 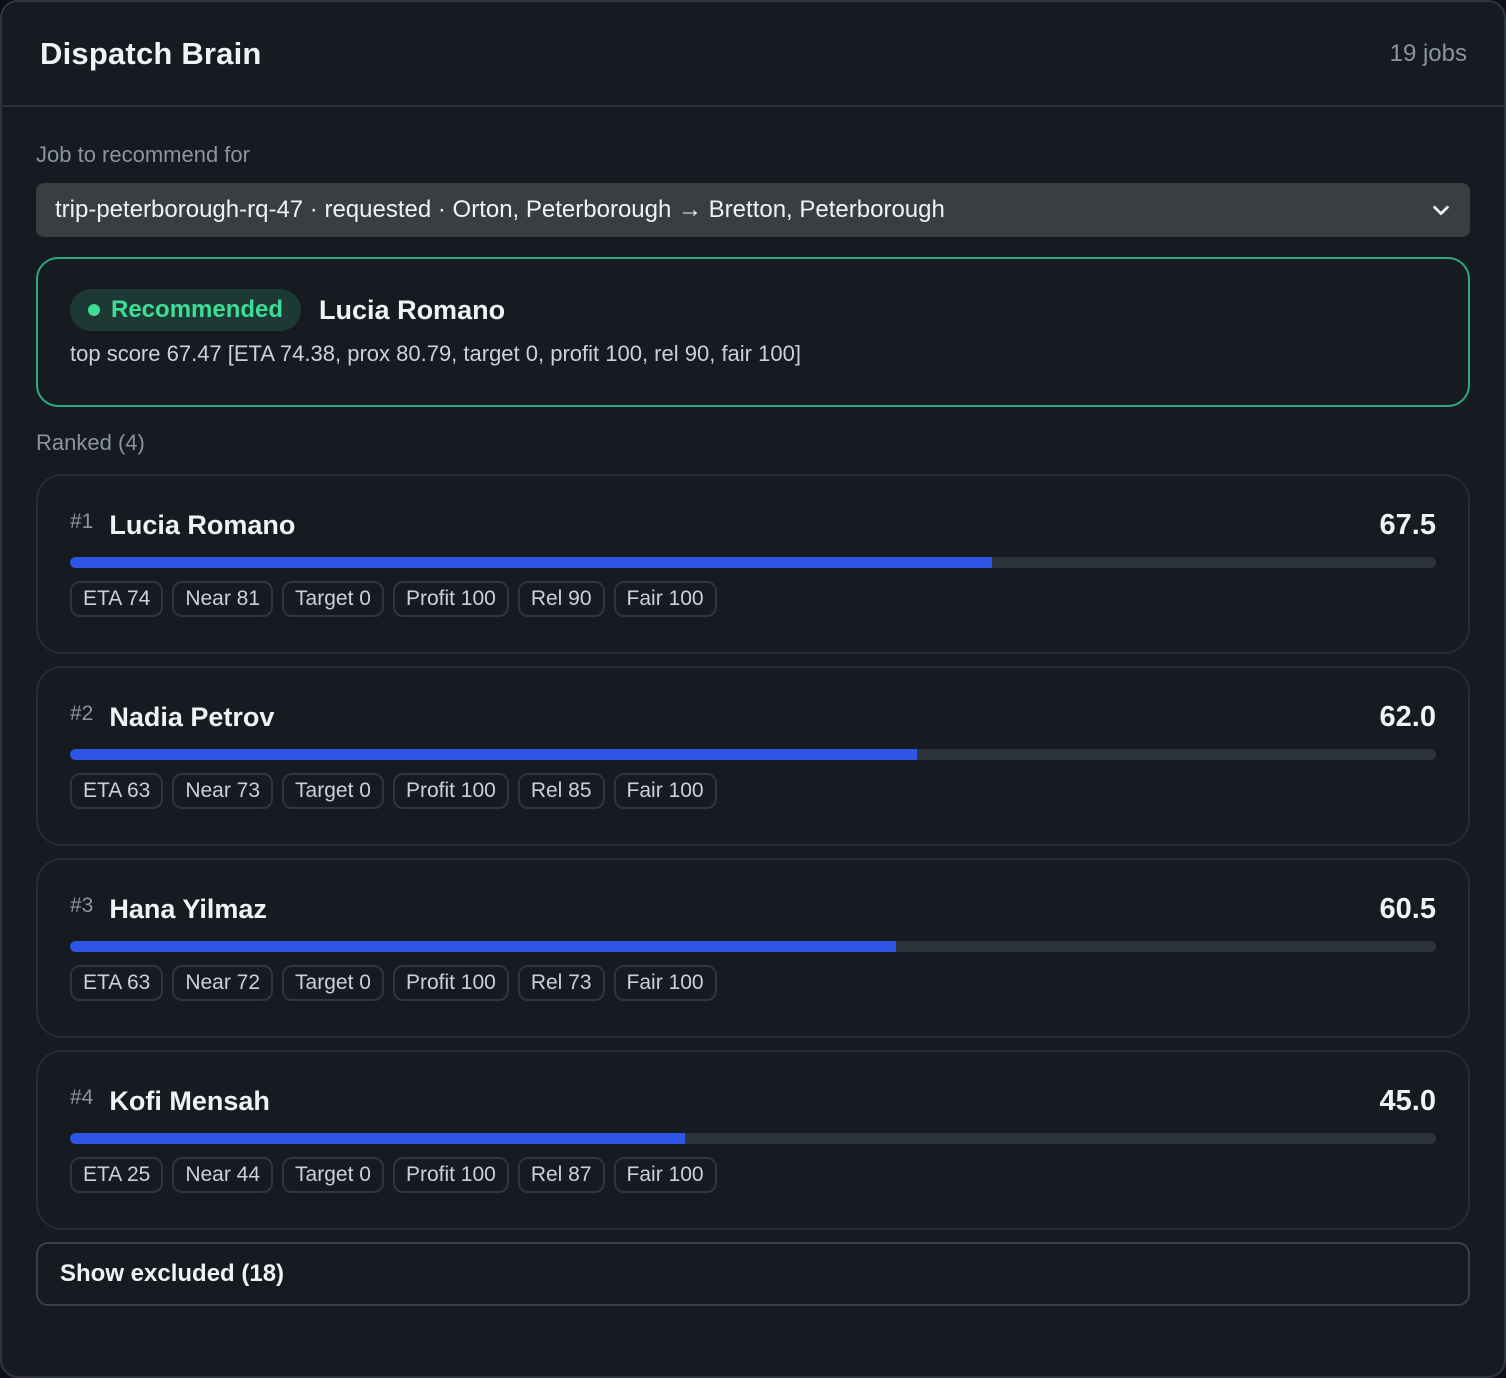 I want to click on job-select-label: Job to recommend for, so click(x=143, y=154).